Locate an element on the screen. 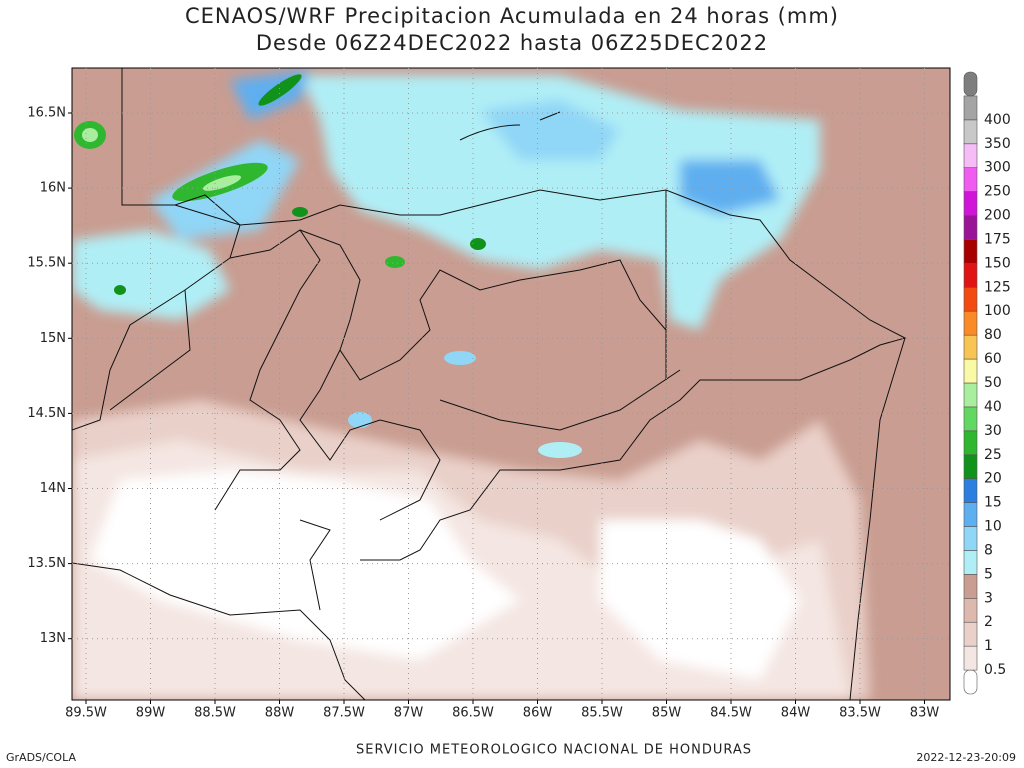 The width and height of the screenshot is (1024, 768). colorbar-label: 5 is located at coordinates (988, 574).